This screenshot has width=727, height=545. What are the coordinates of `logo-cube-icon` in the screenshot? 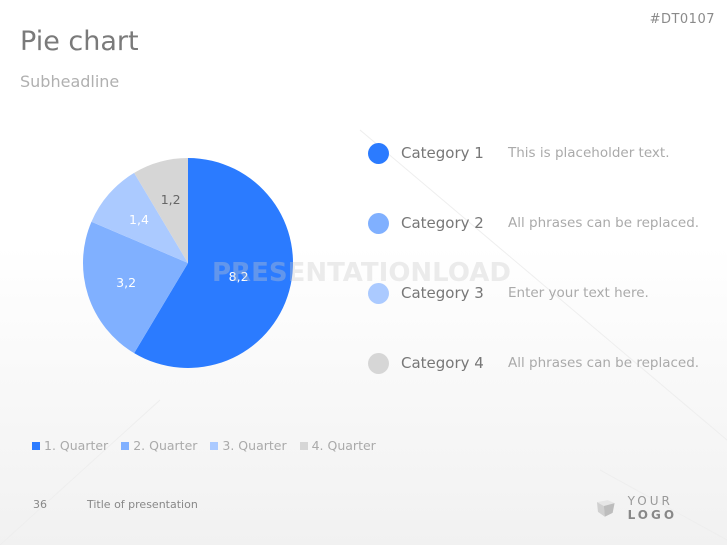 It's located at (605, 508).